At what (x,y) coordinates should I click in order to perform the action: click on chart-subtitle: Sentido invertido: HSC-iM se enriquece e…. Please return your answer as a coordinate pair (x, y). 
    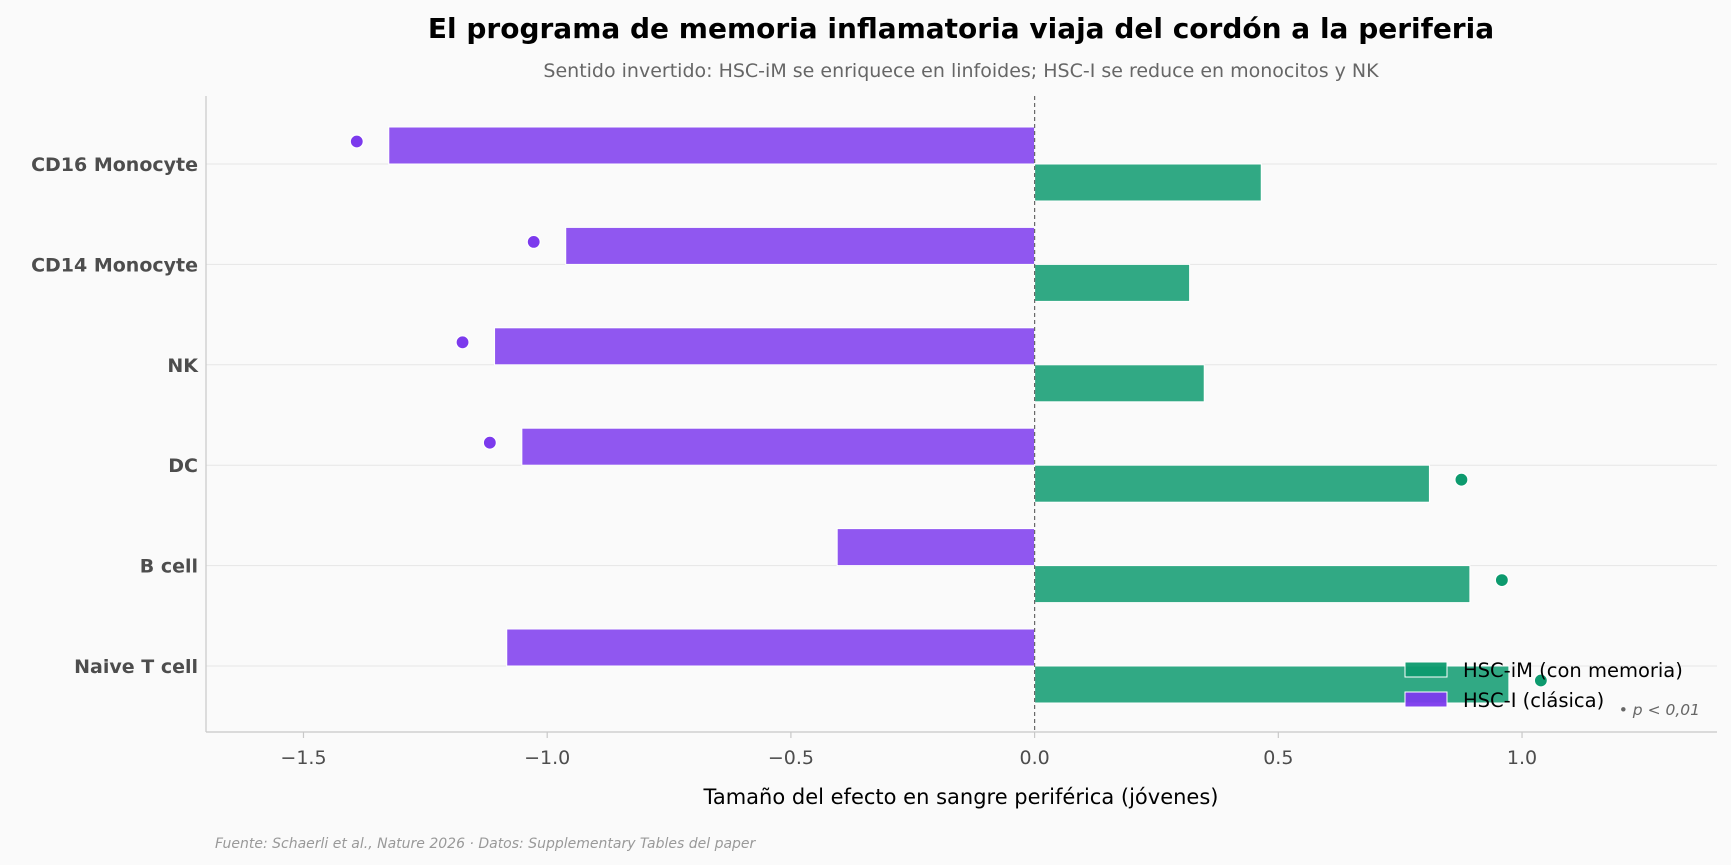
    Looking at the image, I should click on (961, 71).